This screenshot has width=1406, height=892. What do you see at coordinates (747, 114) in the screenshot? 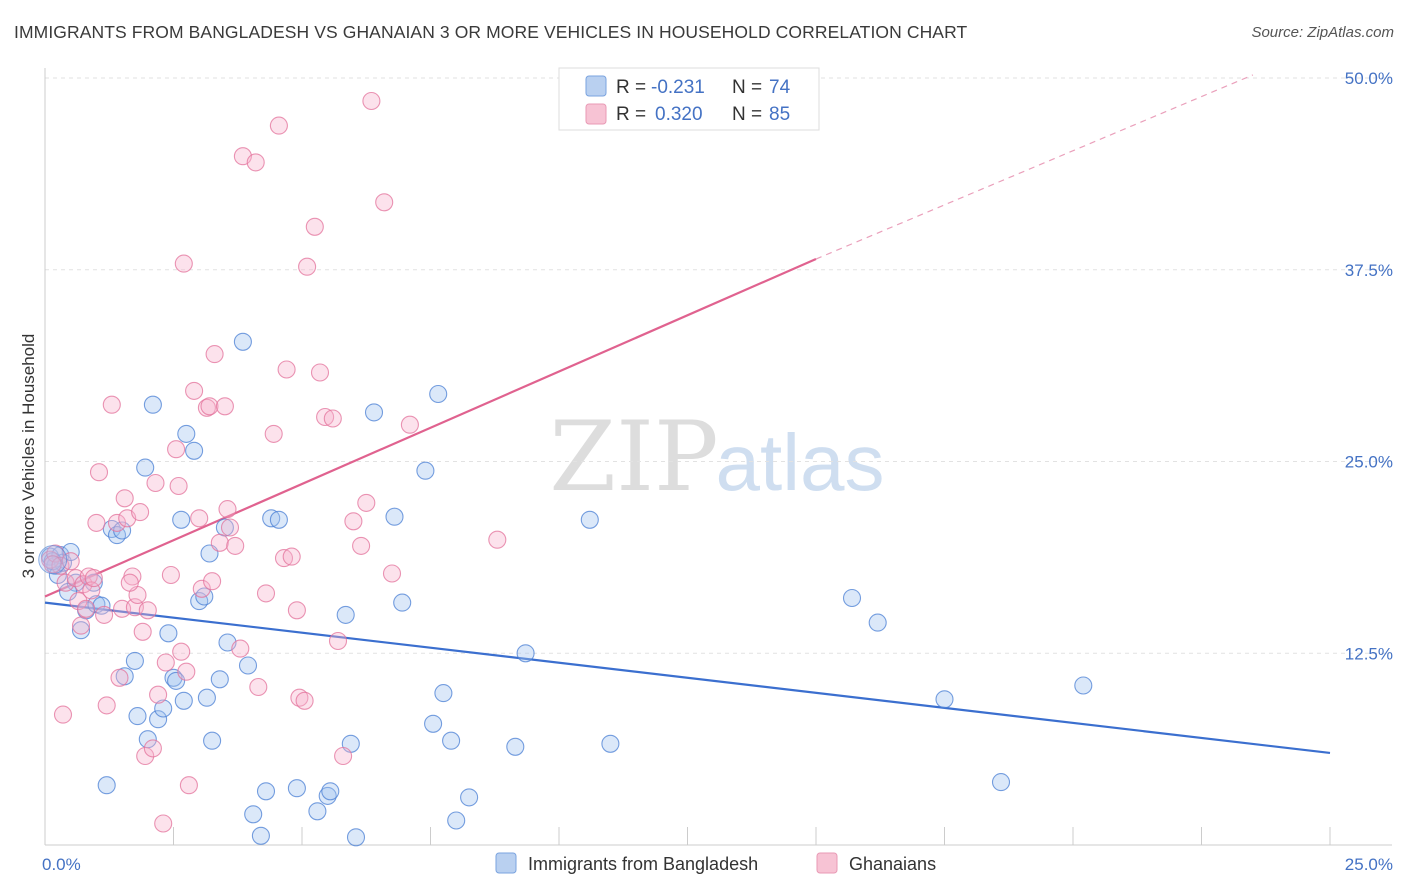
I see `stats-n-label-pink: N =` at bounding box center [747, 114].